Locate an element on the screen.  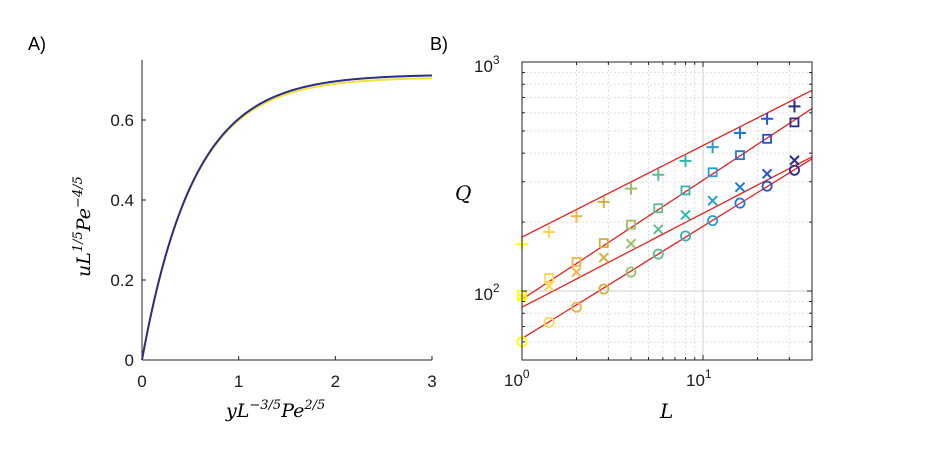
panel-b-xtick-label: 10¹ is located at coordinates (699, 378).